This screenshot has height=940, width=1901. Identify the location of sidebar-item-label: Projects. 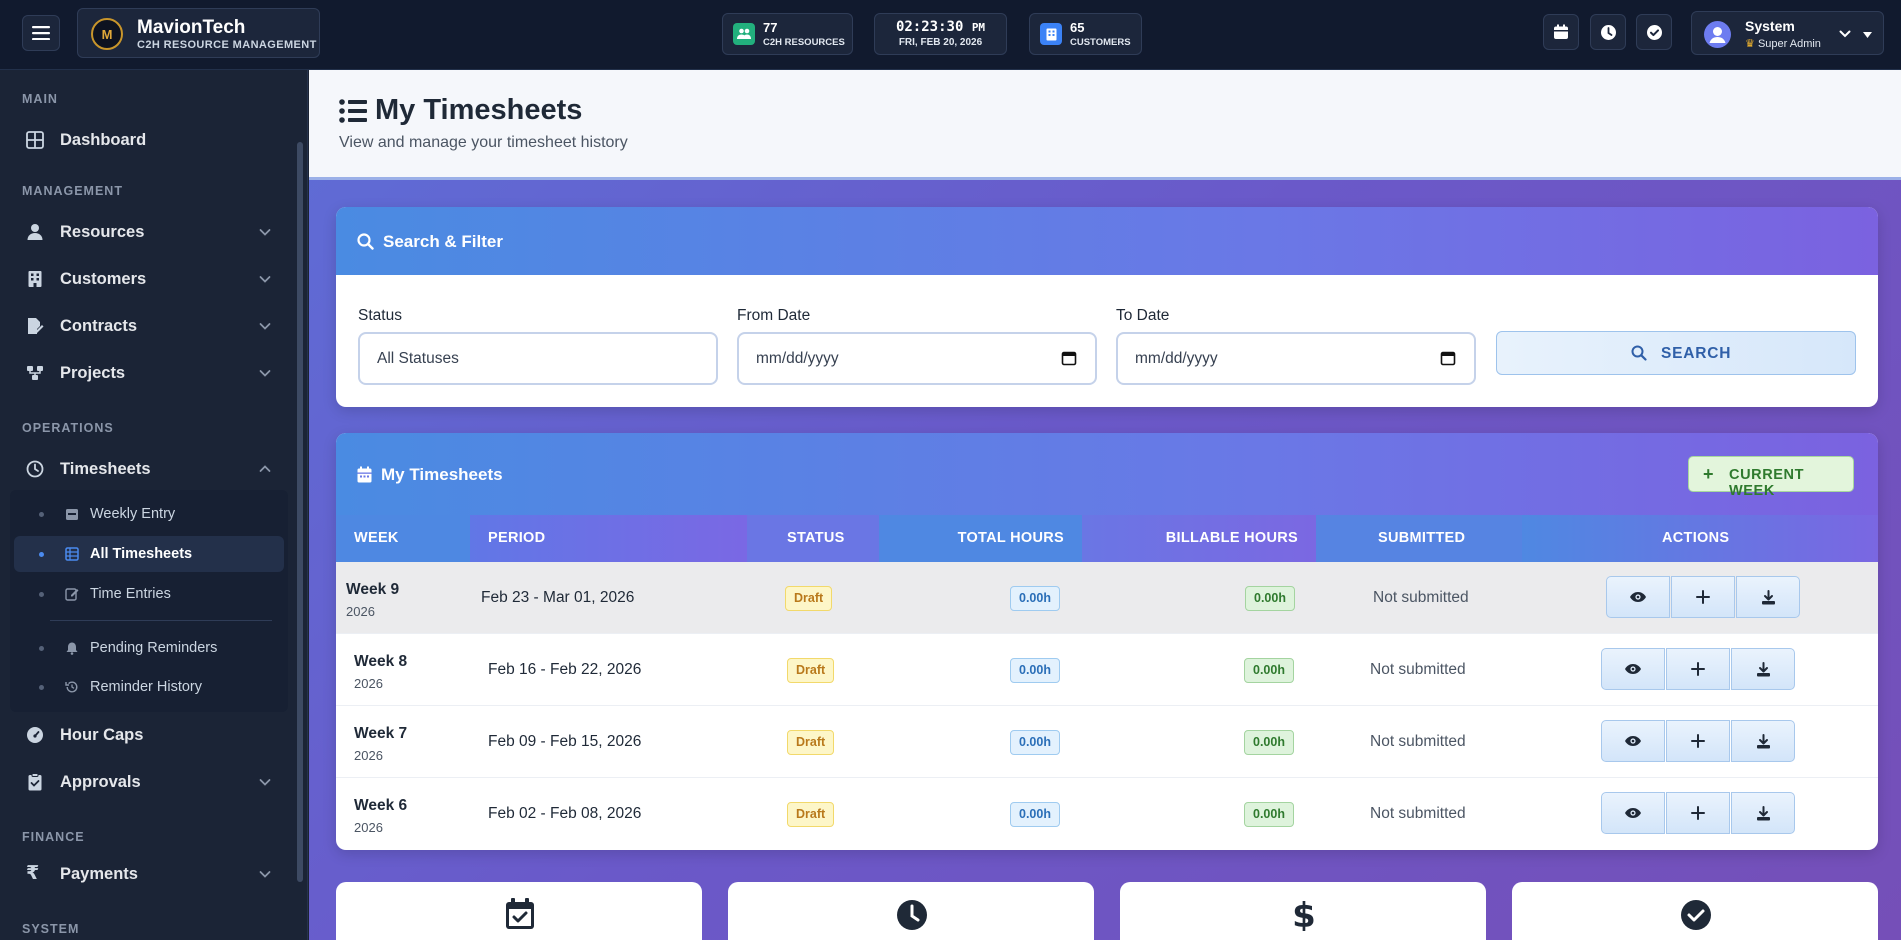
(93, 373).